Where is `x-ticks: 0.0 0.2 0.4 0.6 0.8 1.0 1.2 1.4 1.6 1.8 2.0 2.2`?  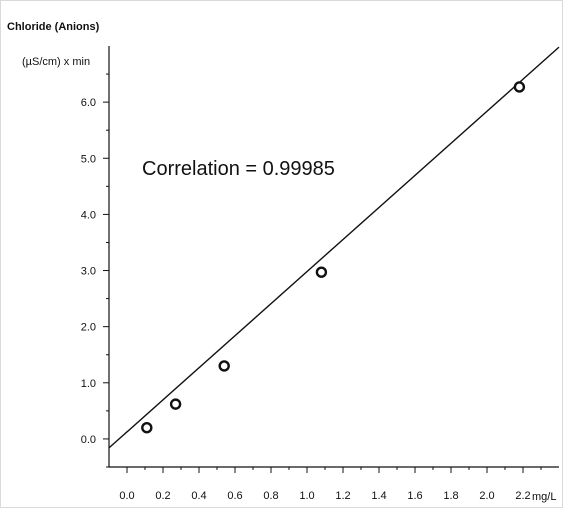 x-ticks: 0.0 0.2 0.4 0.6 0.8 1.0 1.2 1.4 1.6 1.8 2.0 2.2 is located at coordinates (330, 484).